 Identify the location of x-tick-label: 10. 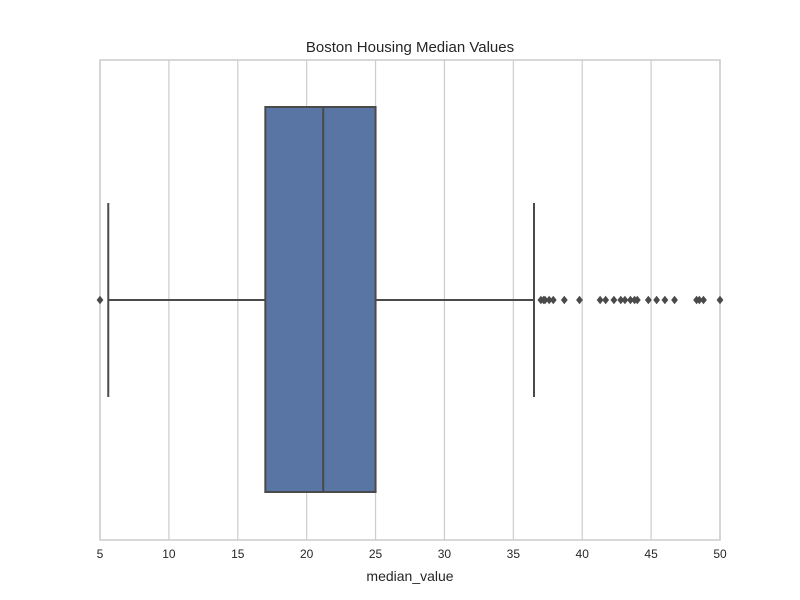
(169, 554).